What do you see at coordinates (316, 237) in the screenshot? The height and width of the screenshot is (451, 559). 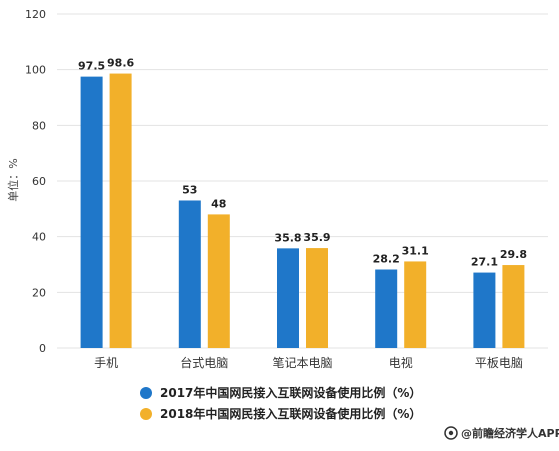 I see `data-label: 35.9` at bounding box center [316, 237].